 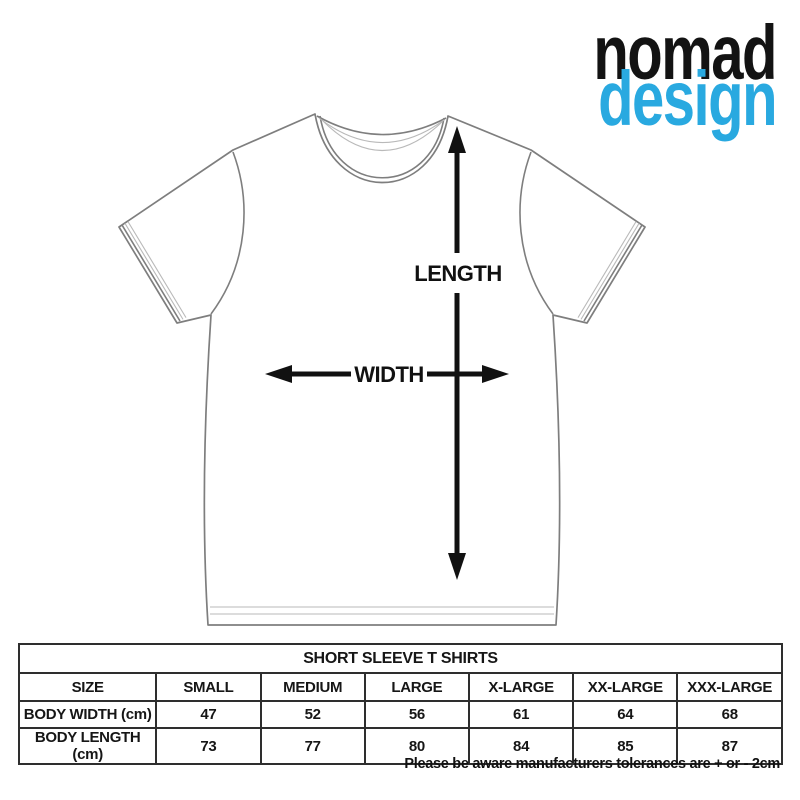 What do you see at coordinates (208, 746) in the screenshot?
I see `body-length-small: 73` at bounding box center [208, 746].